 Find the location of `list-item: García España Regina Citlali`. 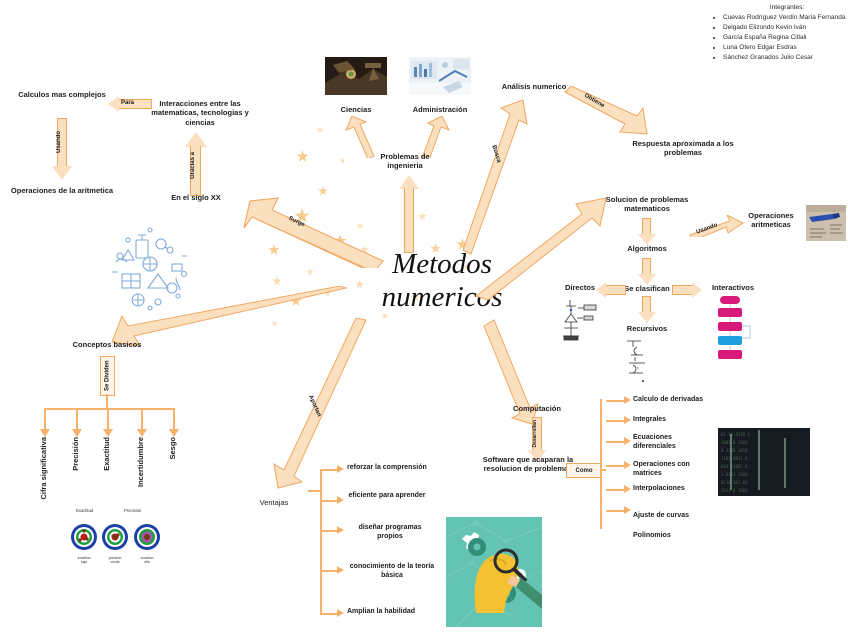

list-item: García España Regina Citlali is located at coordinates (785, 37).